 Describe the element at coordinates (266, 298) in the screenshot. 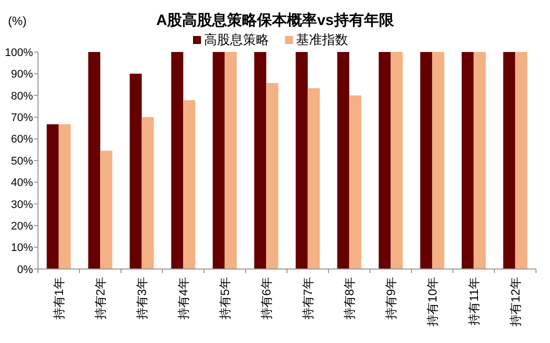

I see `x-tick-label: 持有6年` at that location.